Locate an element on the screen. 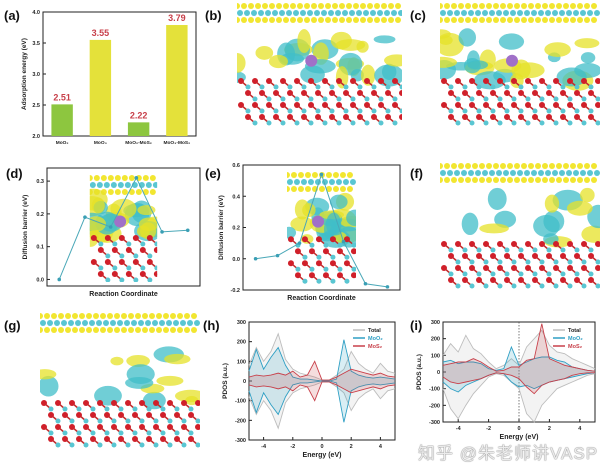  chart-h-series-line-down is located at coordinates (322, 391).